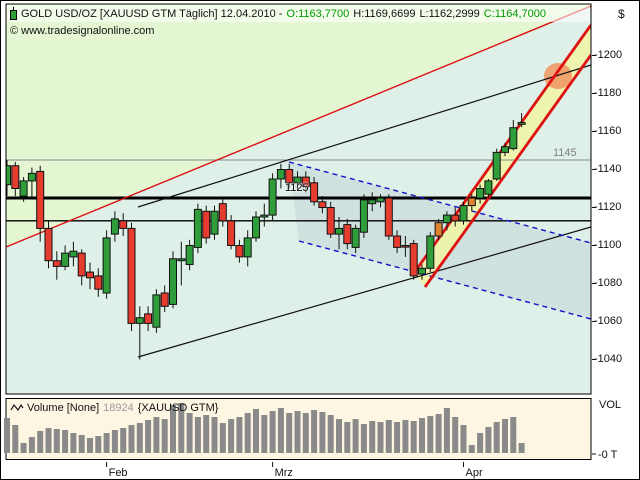 Image resolution: width=640 pixels, height=480 pixels. What do you see at coordinates (63, 407) in the screenshot?
I see `volume-indicator-label: Volume [None]` at bounding box center [63, 407].